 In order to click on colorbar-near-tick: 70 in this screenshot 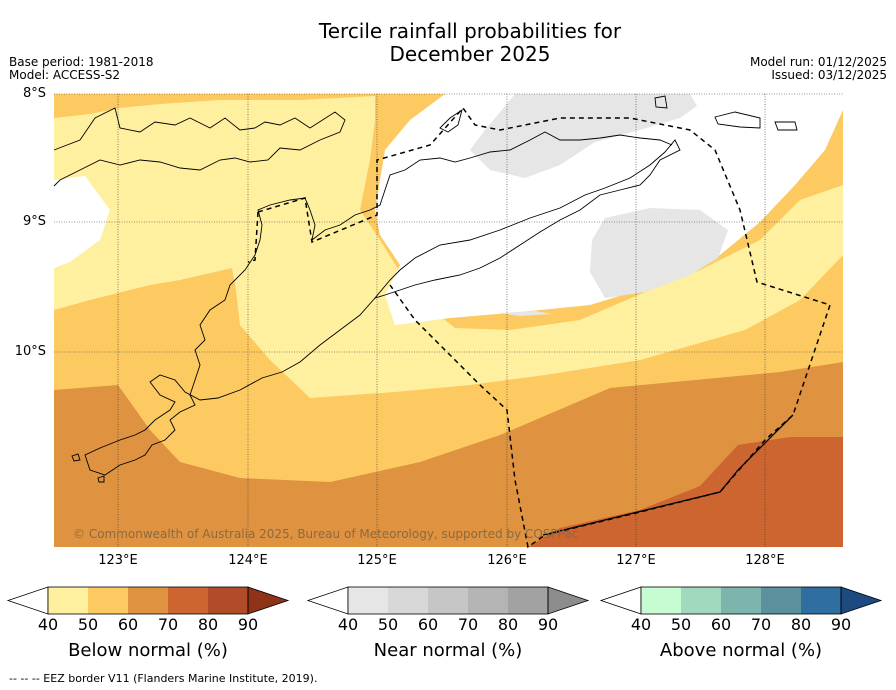, I will do `click(468, 624)`.